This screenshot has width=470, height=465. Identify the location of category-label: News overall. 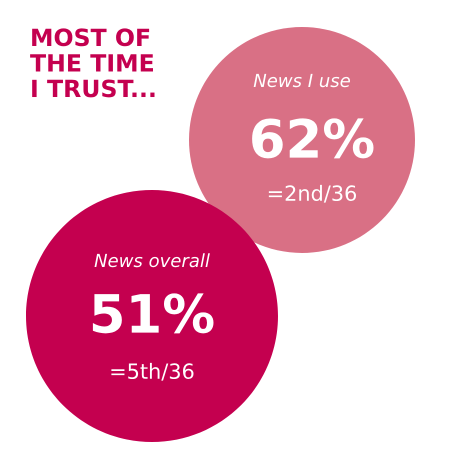
(152, 260).